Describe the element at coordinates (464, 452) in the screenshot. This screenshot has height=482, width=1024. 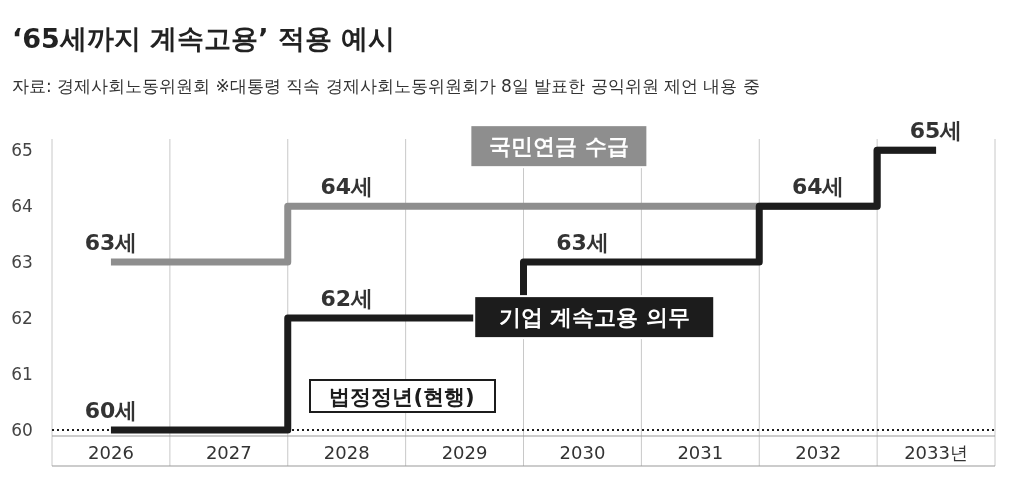
I see `x-tick-label: 2029` at that location.